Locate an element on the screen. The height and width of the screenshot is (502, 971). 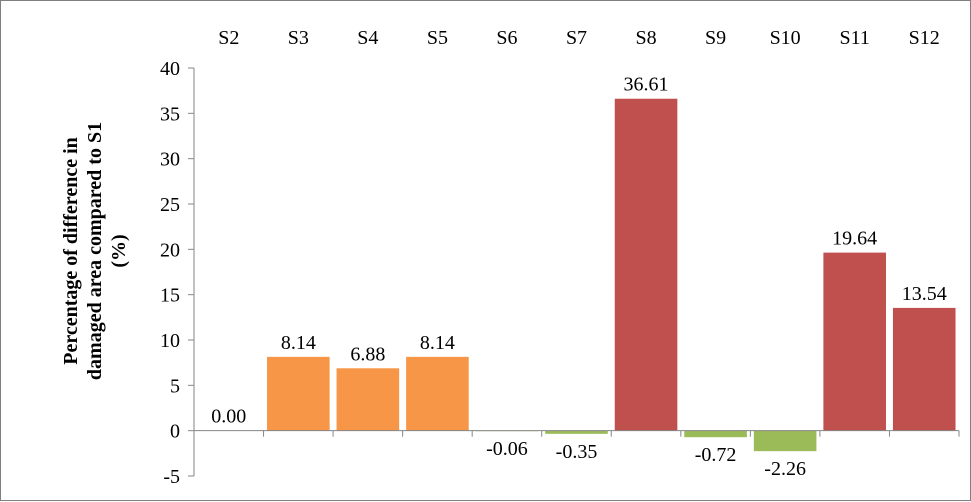
data-label: 19.64 is located at coordinates (854, 239).